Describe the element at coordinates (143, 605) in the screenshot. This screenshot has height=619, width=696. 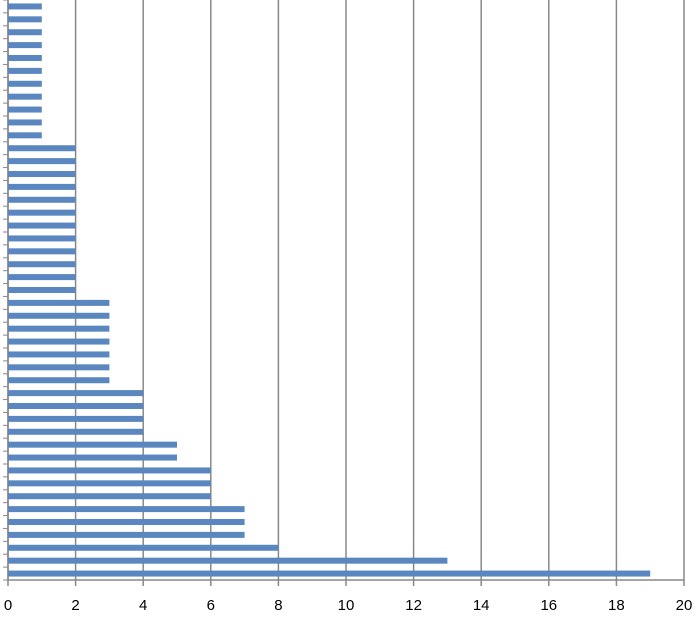
I see `x-tick-label: 4` at that location.